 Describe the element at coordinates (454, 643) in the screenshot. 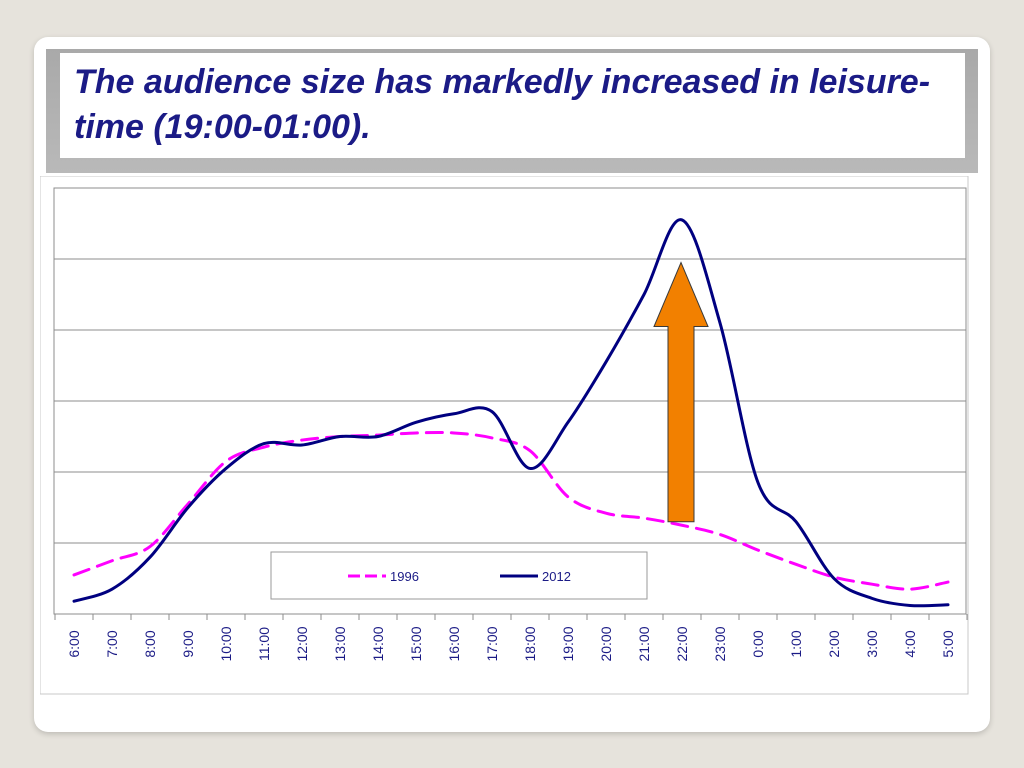

I see `x-tick-label: 16:00` at that location.